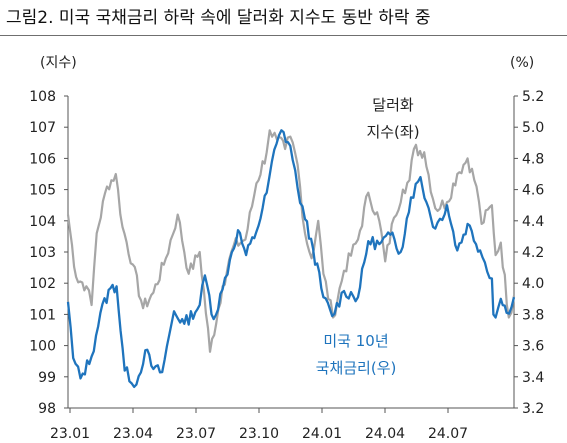 The image size is (567, 443). Describe the element at coordinates (196, 434) in the screenshot. I see `x-tick-label: 23.07` at that location.